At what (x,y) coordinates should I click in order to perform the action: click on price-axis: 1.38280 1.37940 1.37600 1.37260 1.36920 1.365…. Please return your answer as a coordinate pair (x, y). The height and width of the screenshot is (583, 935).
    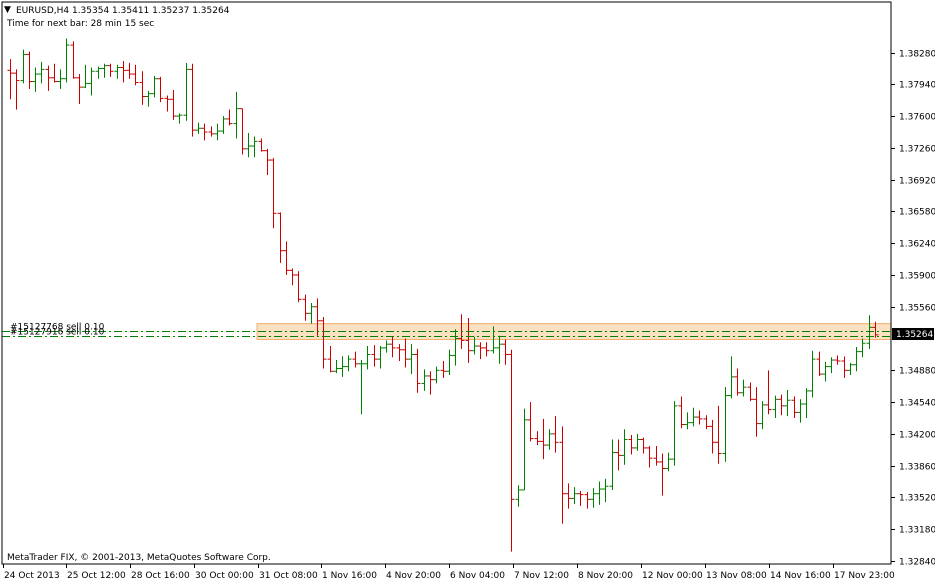
    Looking at the image, I should click on (913, 309).